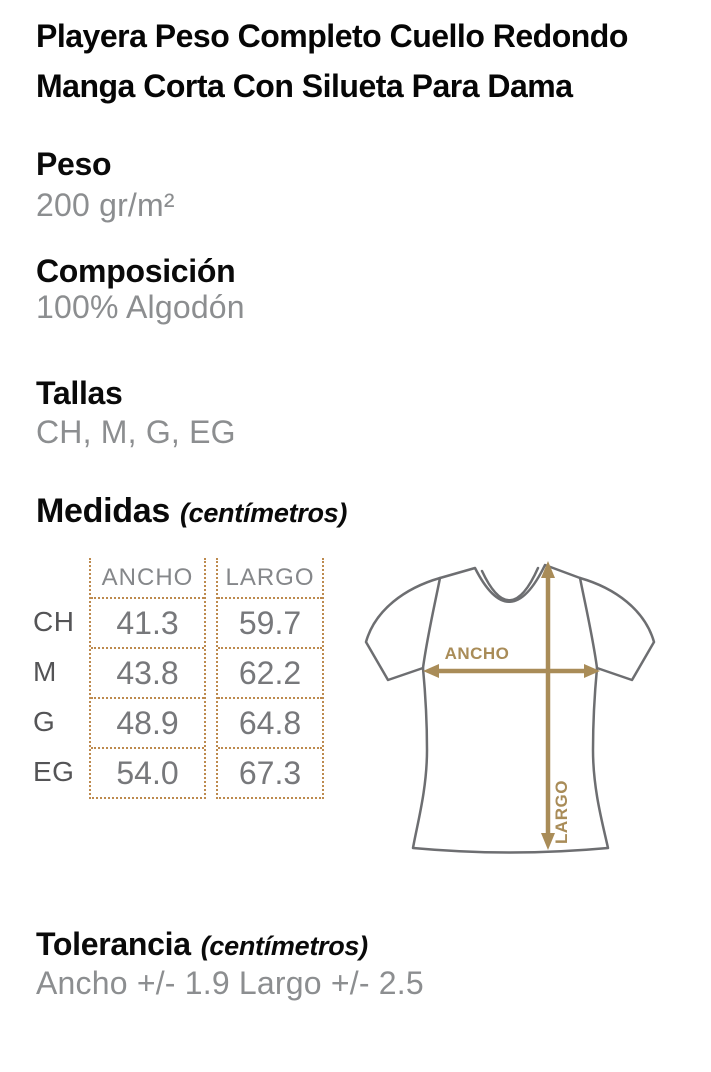  Describe the element at coordinates (548, 705) in the screenshot. I see `length-arrow` at that location.